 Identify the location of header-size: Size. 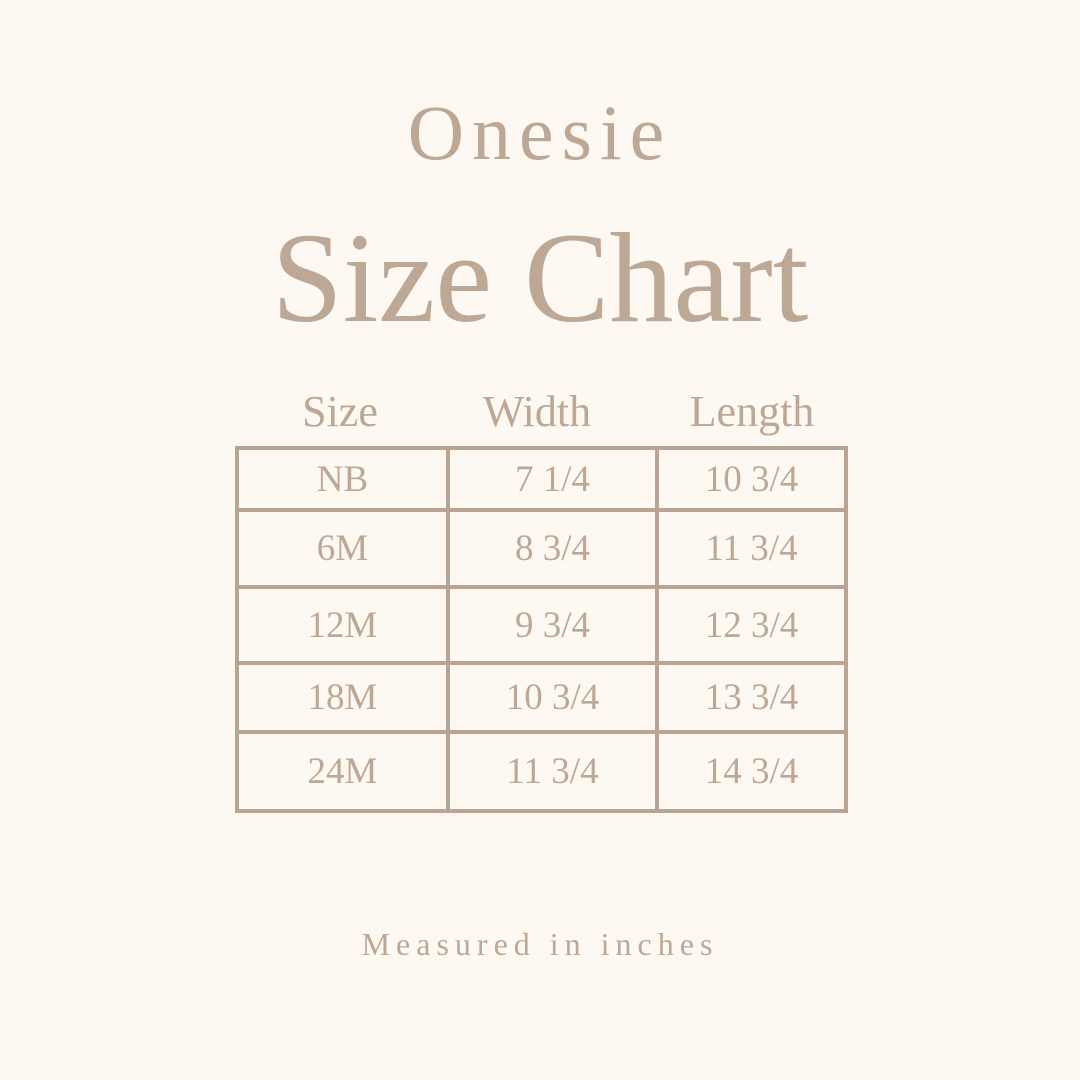
(340, 411).